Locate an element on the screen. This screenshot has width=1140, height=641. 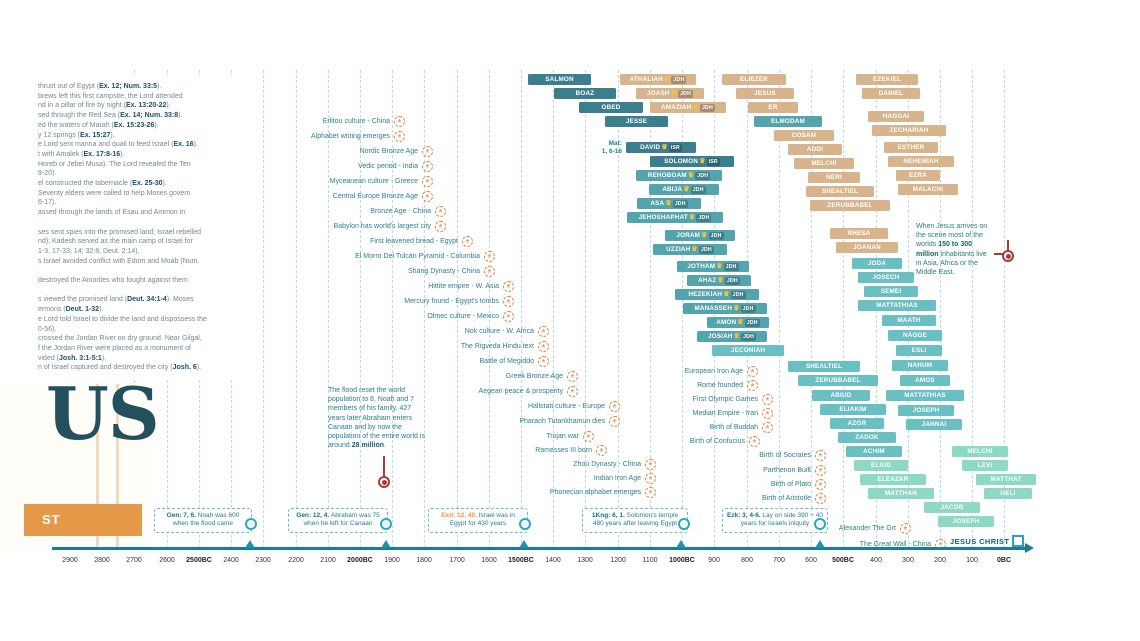
world-event-label: Alphabet writing emerges is located at coordinates (350, 136).